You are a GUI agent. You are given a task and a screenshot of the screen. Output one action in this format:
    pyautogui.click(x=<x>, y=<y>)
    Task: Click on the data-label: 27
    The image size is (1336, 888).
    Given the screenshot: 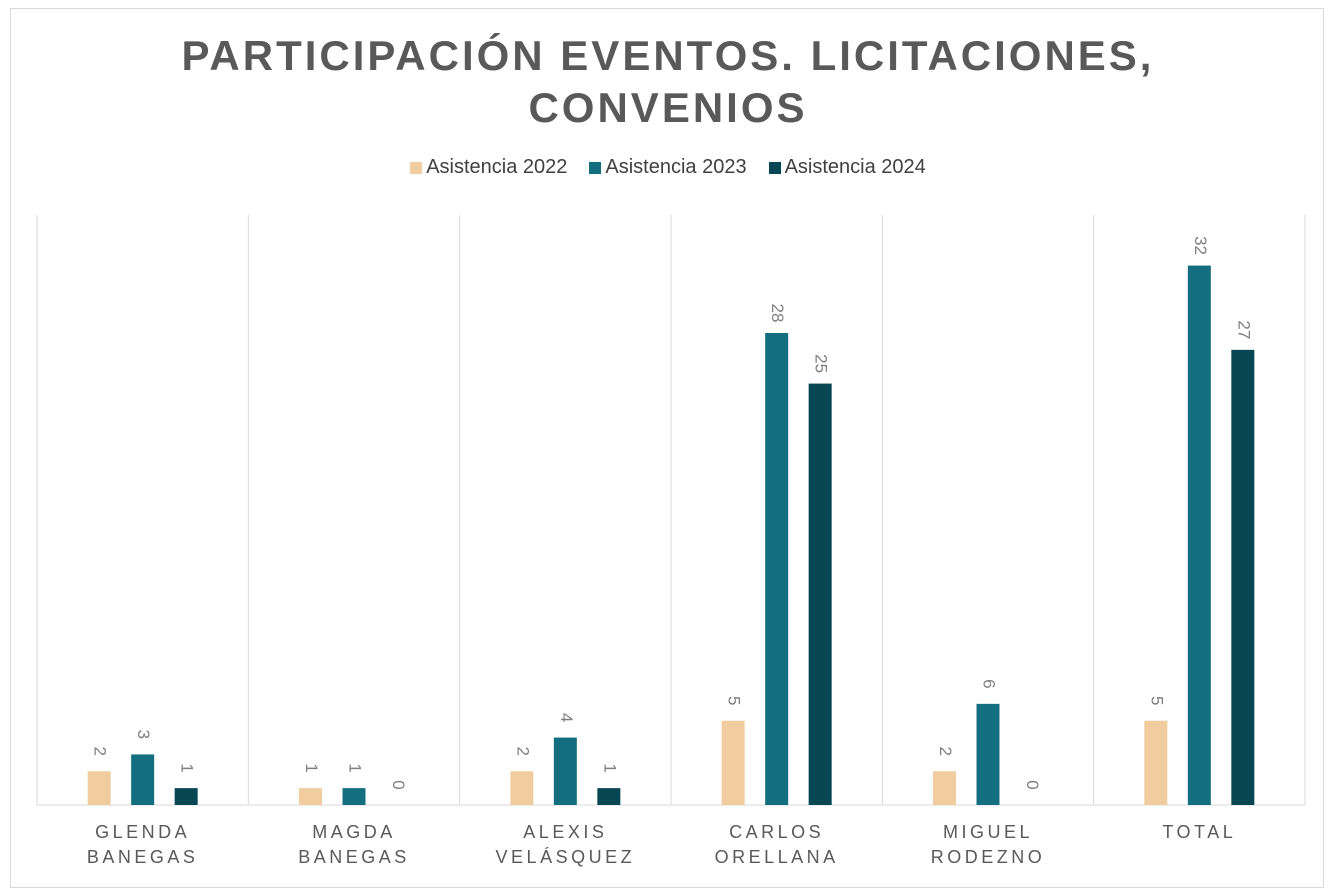 What is the action you would take?
    pyautogui.click(x=1243, y=329)
    